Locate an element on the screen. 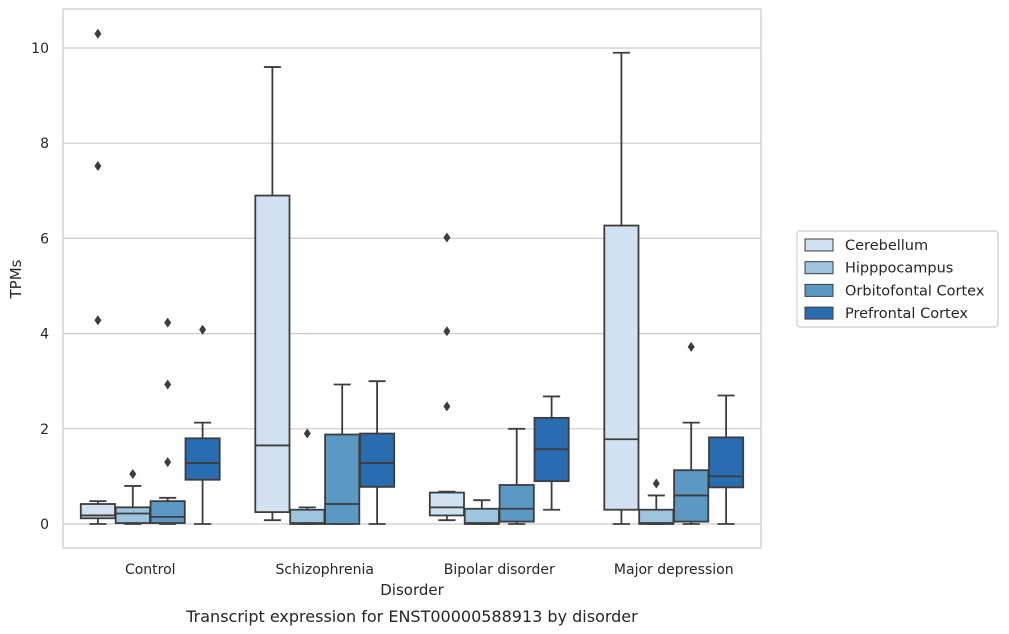 The height and width of the screenshot is (634, 1009). legend-label-4: Prefrontal Cortex is located at coordinates (906, 314).